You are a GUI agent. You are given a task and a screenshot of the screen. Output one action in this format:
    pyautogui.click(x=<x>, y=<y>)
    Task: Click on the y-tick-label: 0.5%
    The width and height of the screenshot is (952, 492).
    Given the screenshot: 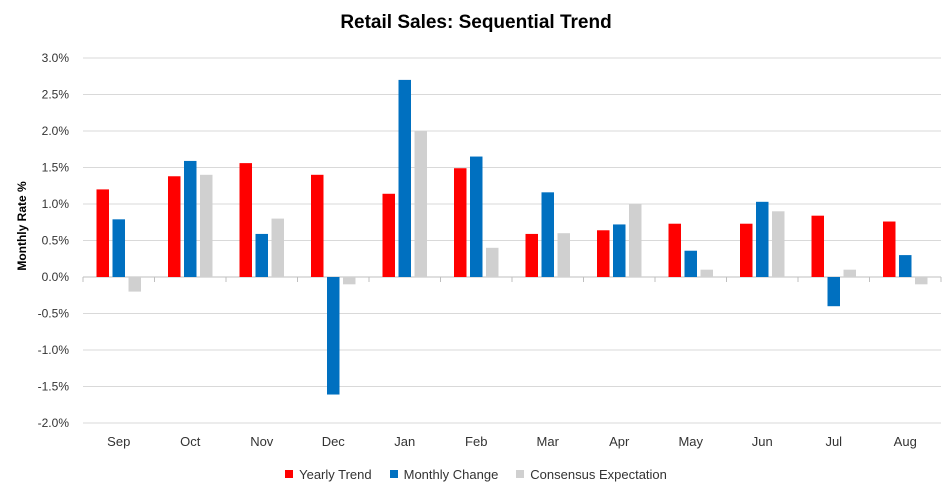 What is the action you would take?
    pyautogui.click(x=56, y=241)
    